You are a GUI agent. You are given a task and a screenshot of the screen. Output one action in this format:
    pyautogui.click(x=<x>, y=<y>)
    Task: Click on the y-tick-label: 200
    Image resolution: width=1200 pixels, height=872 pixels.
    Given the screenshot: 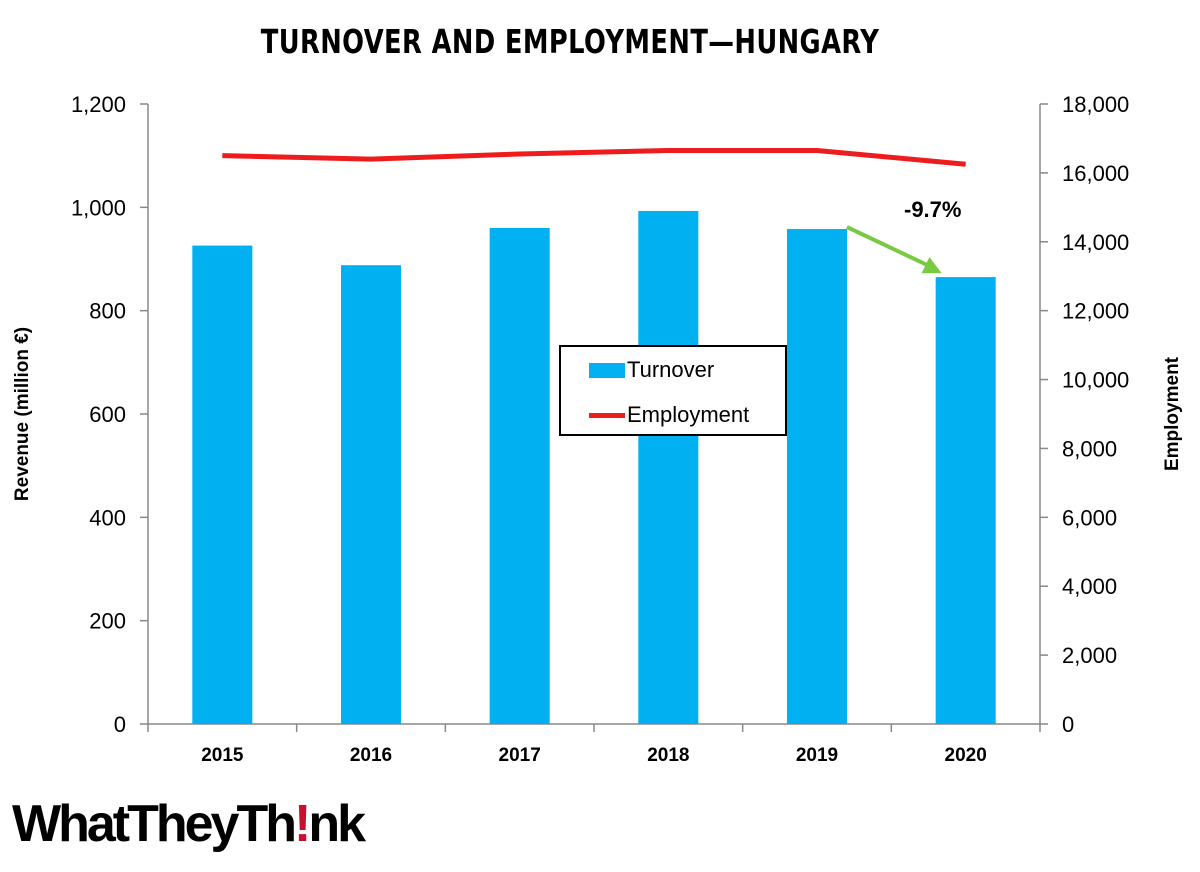 What is the action you would take?
    pyautogui.click(x=107, y=621)
    